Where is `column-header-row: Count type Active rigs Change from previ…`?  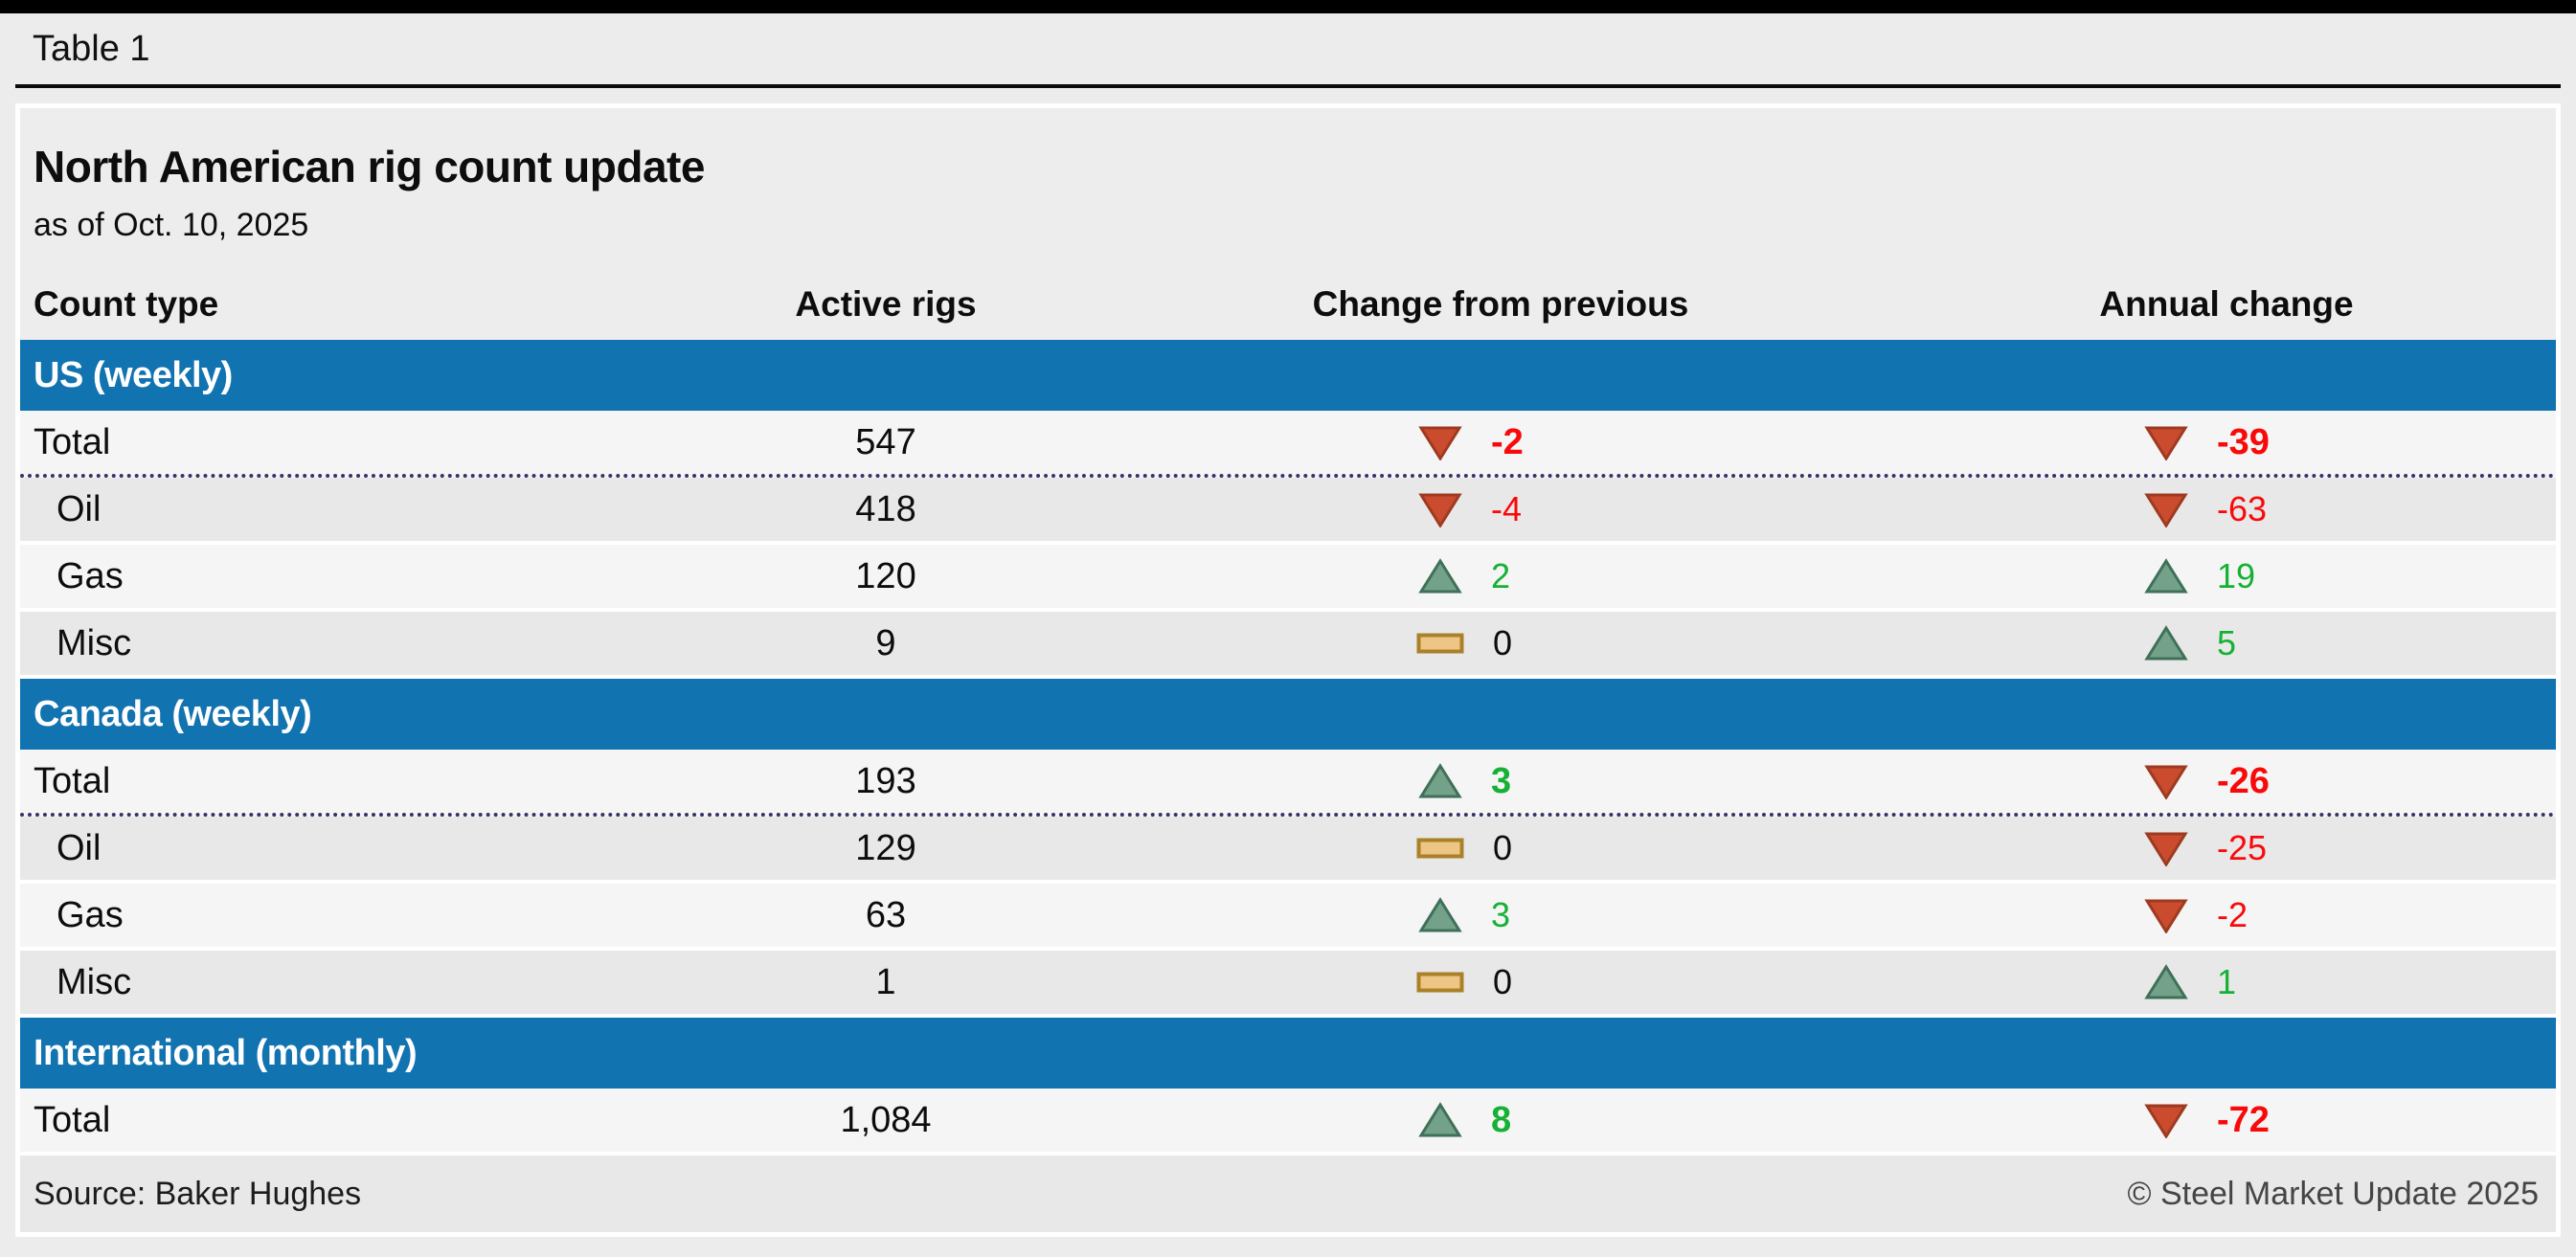
column-header-row: Count type Active rigs Change from previ… is located at coordinates (1288, 304).